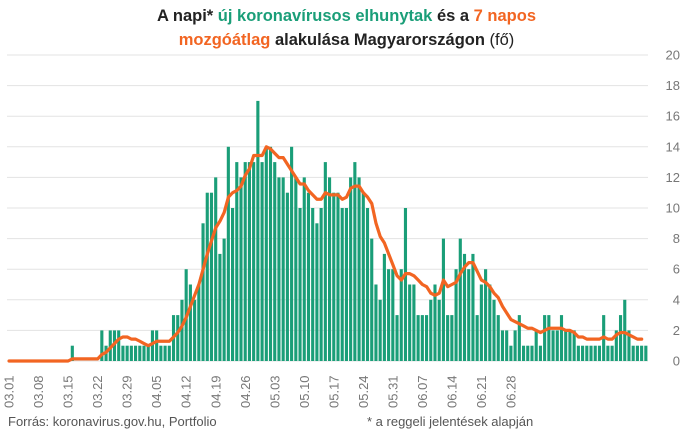 Image resolution: width=693 pixels, height=437 pixels. What do you see at coordinates (673, 146) in the screenshot?
I see `y-tick-label: 14` at bounding box center [673, 146].